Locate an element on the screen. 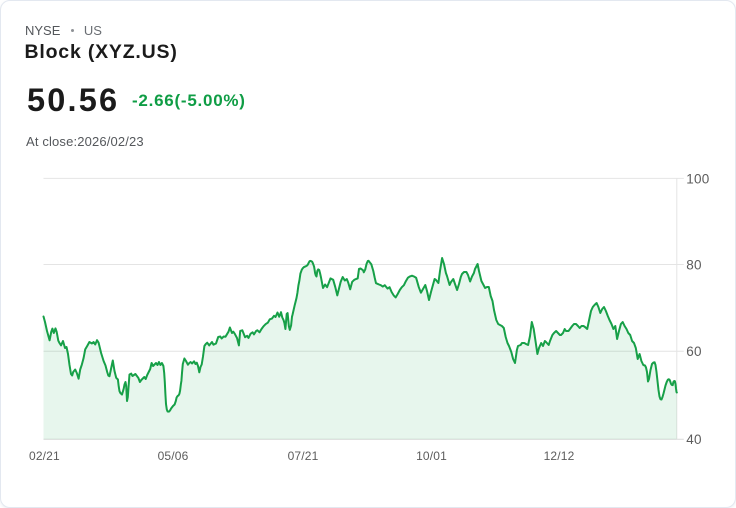 The height and width of the screenshot is (508, 736). svg-text: 40 is located at coordinates (693, 439).